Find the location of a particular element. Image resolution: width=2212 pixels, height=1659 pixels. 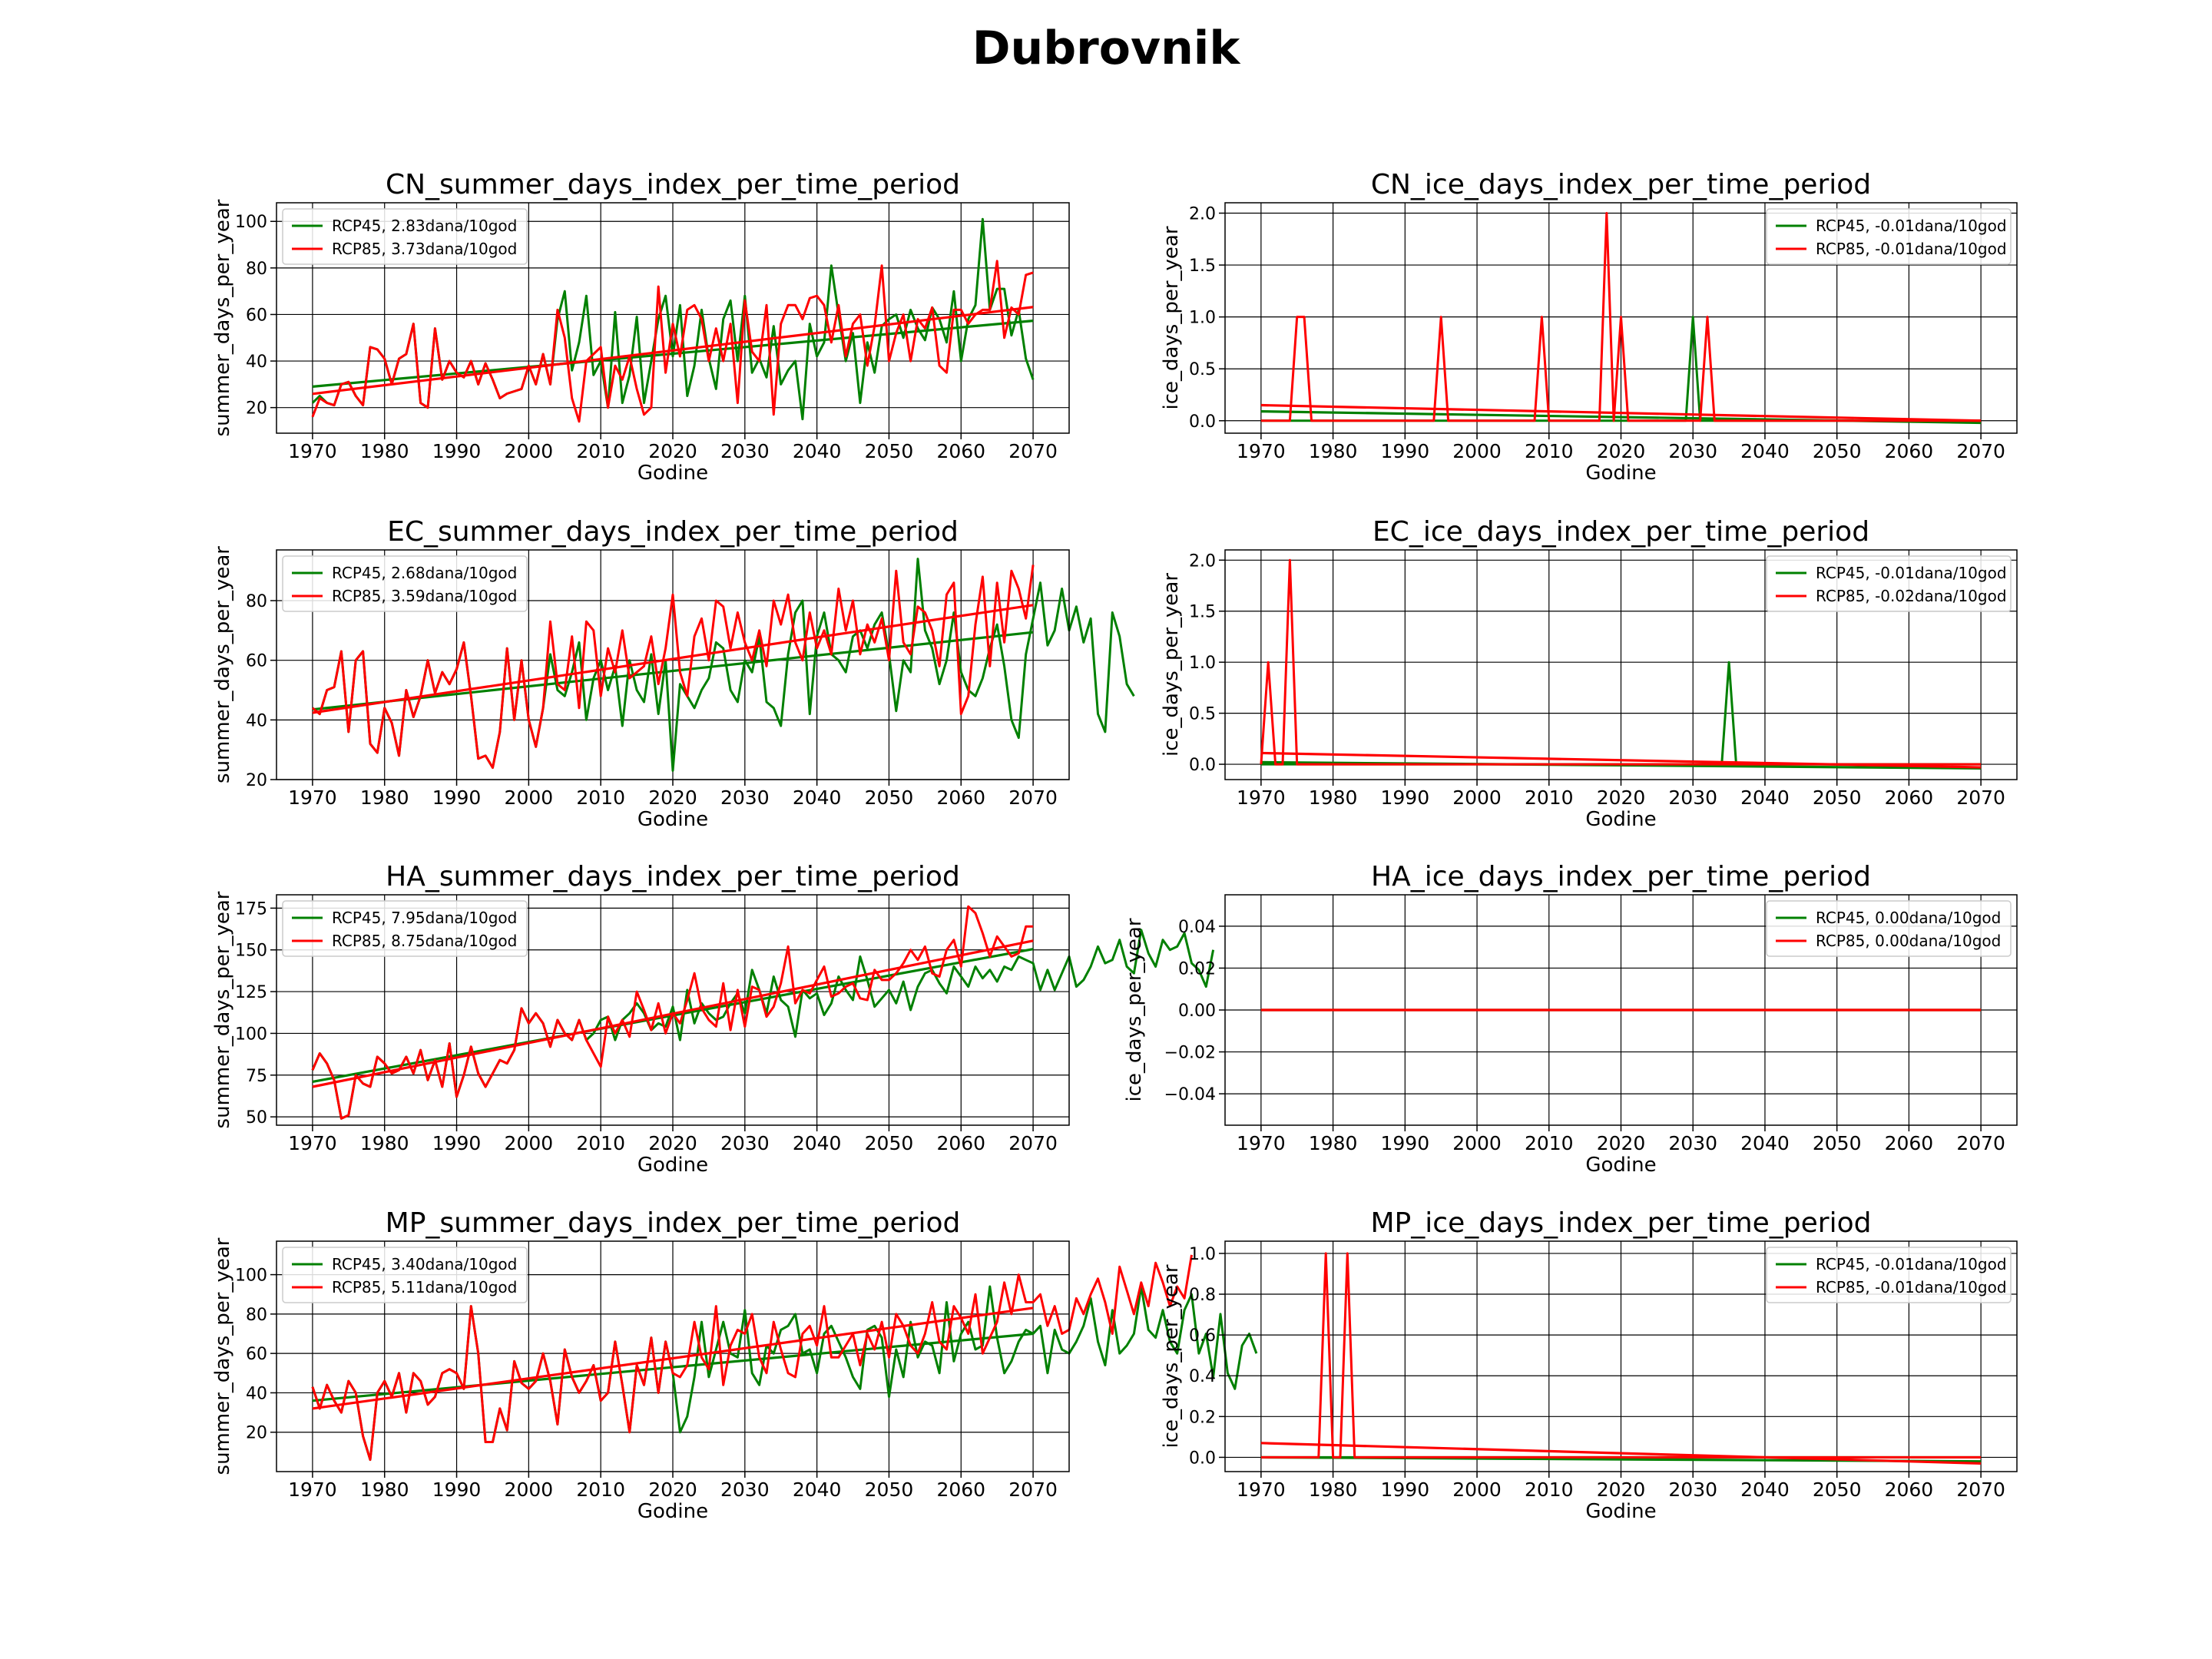

chart-title: HA_summer_days_index_per_time_period is located at coordinates (673, 877).